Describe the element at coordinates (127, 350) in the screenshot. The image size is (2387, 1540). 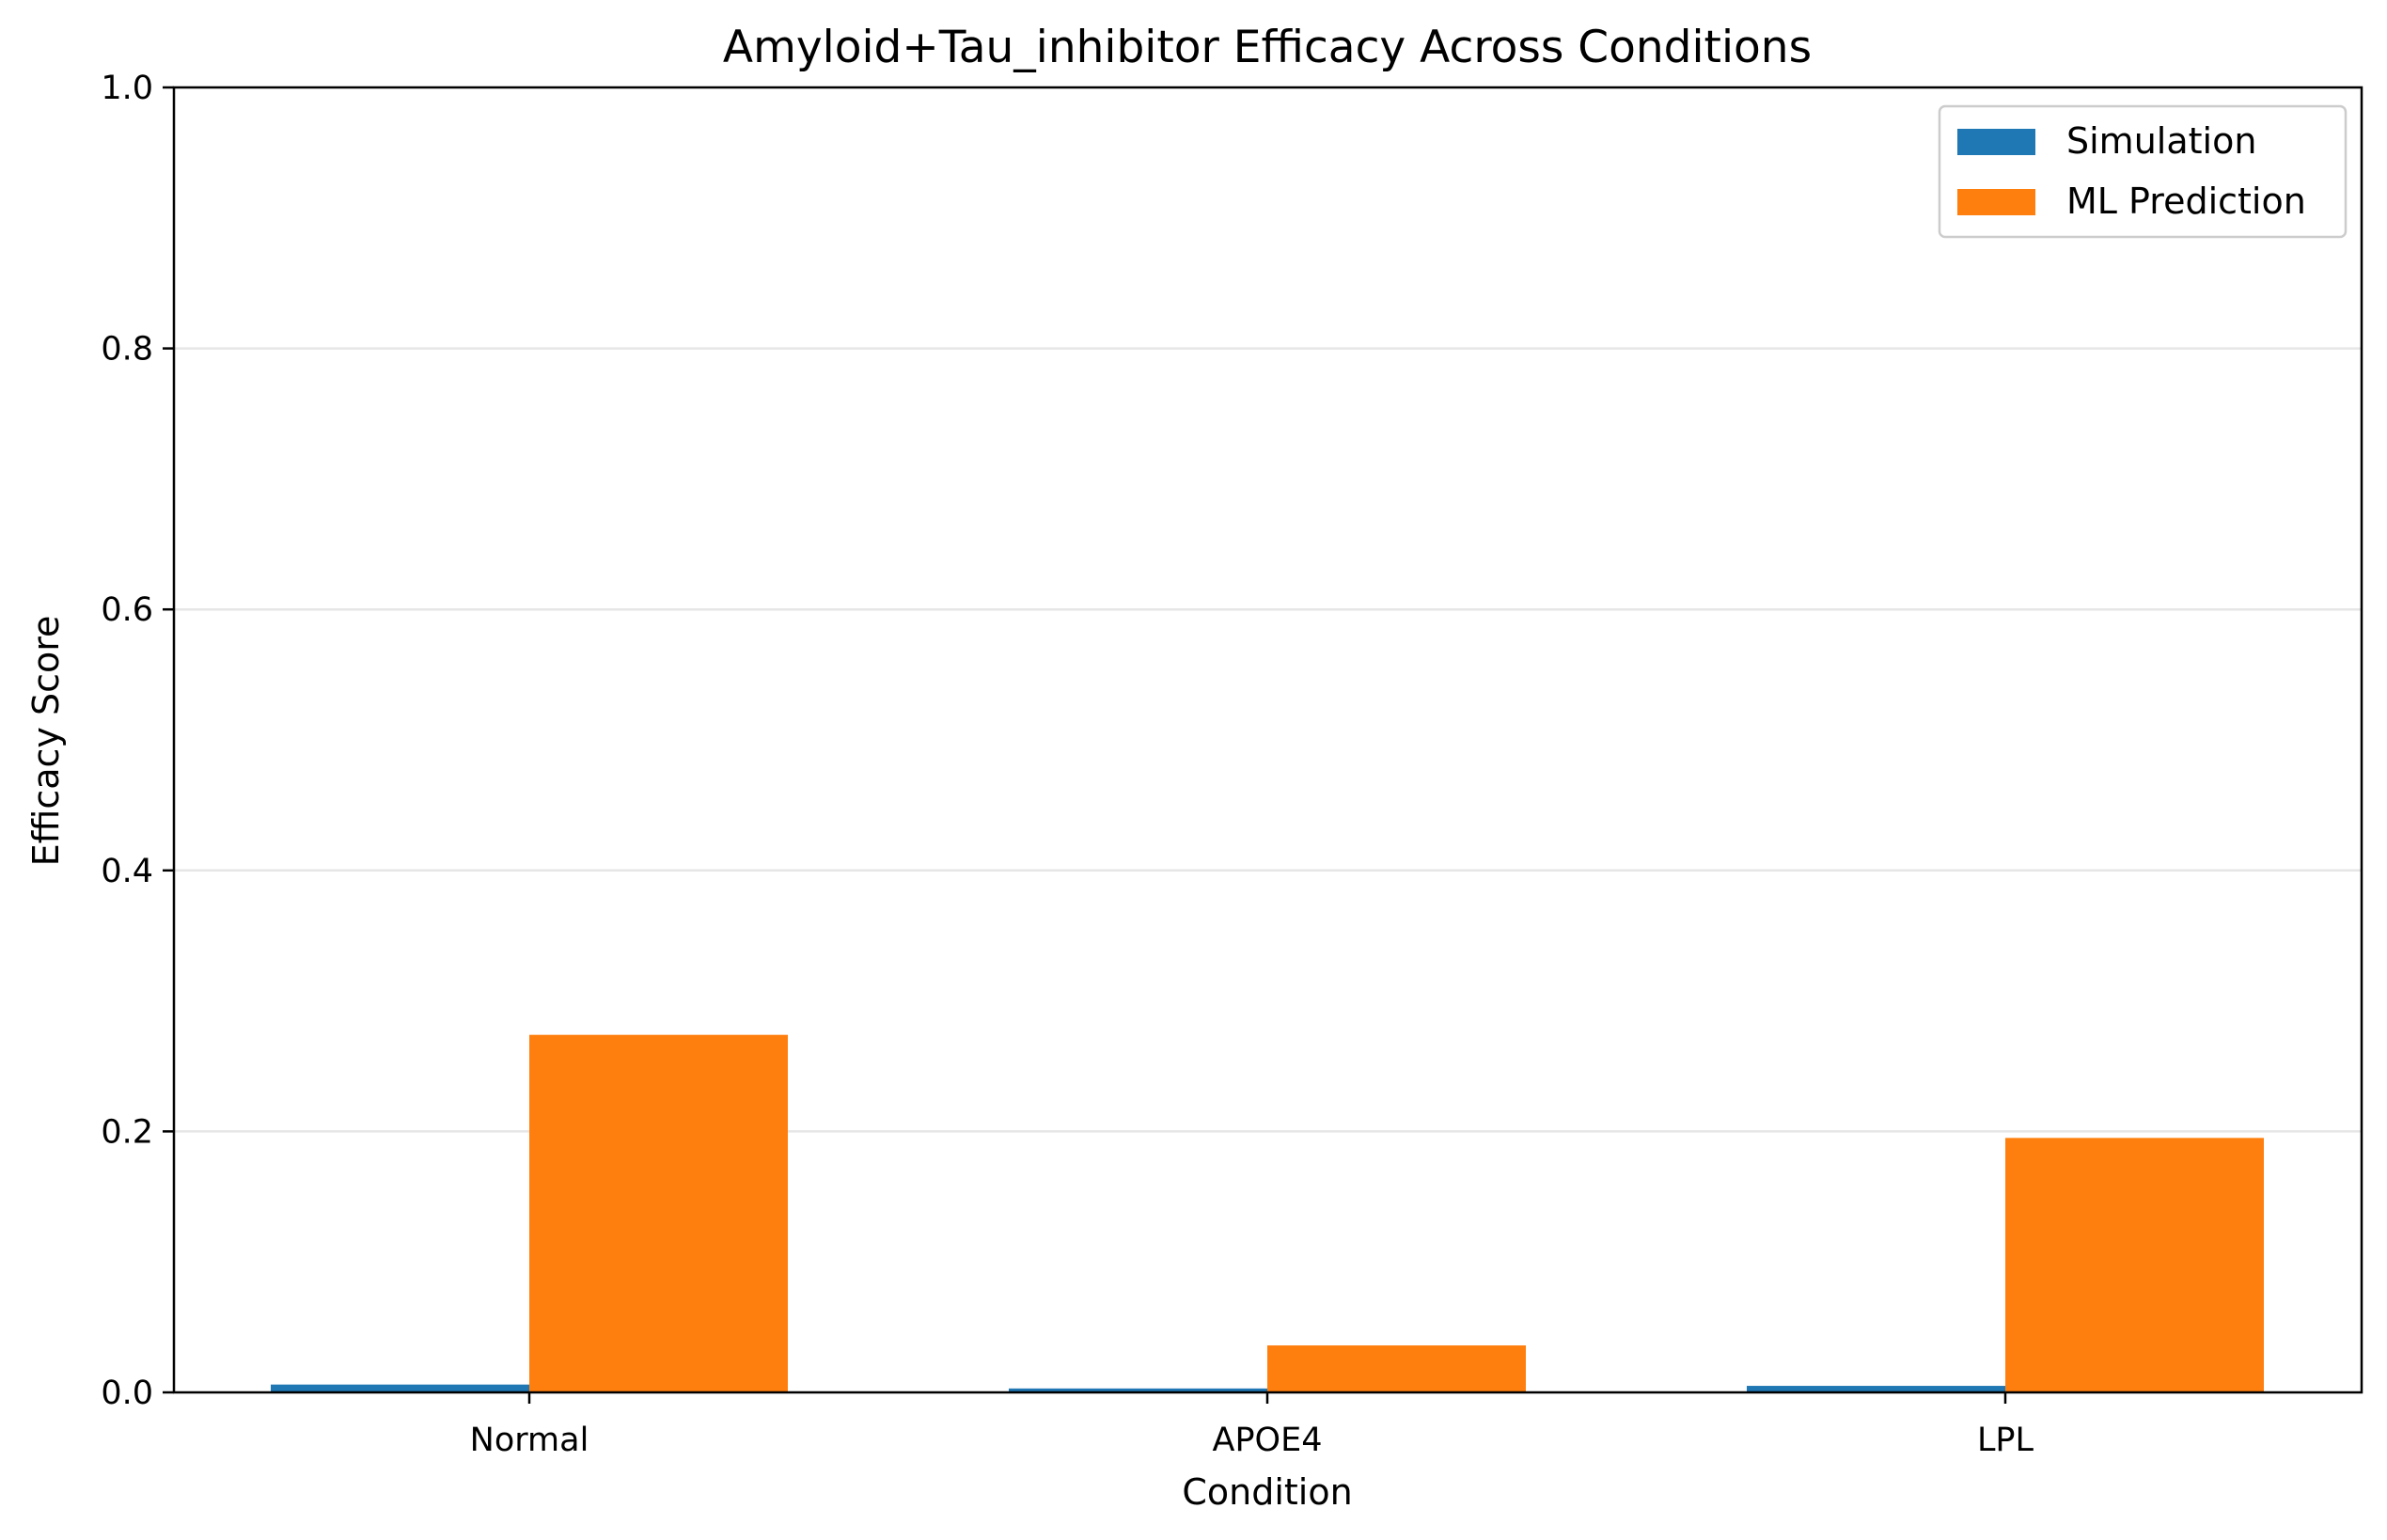
I see `y-tick-label: 0.8` at that location.